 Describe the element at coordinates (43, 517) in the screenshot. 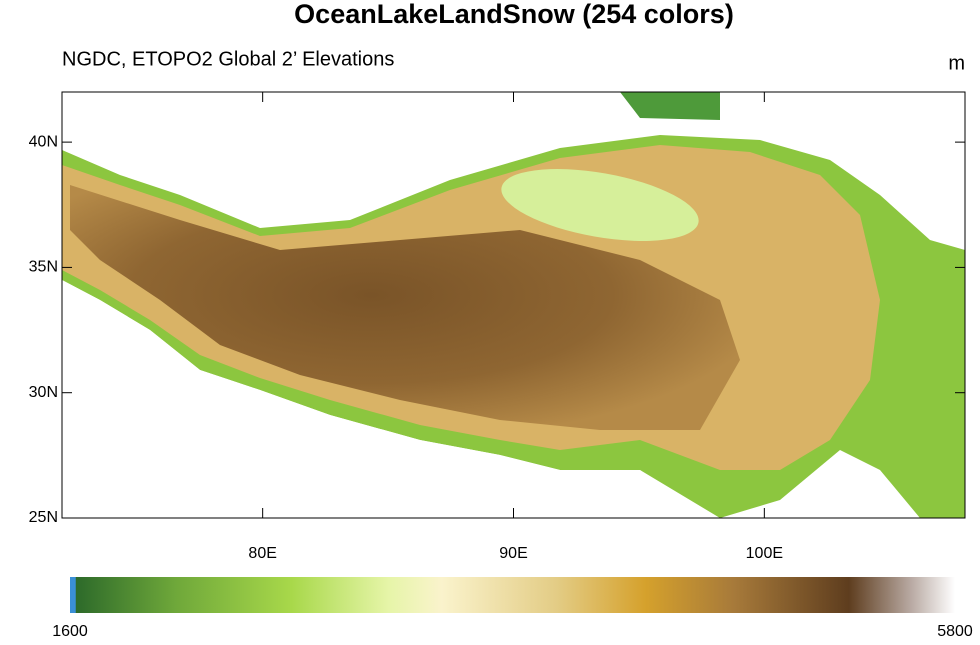

I see `lat-tick-label: 25N` at that location.